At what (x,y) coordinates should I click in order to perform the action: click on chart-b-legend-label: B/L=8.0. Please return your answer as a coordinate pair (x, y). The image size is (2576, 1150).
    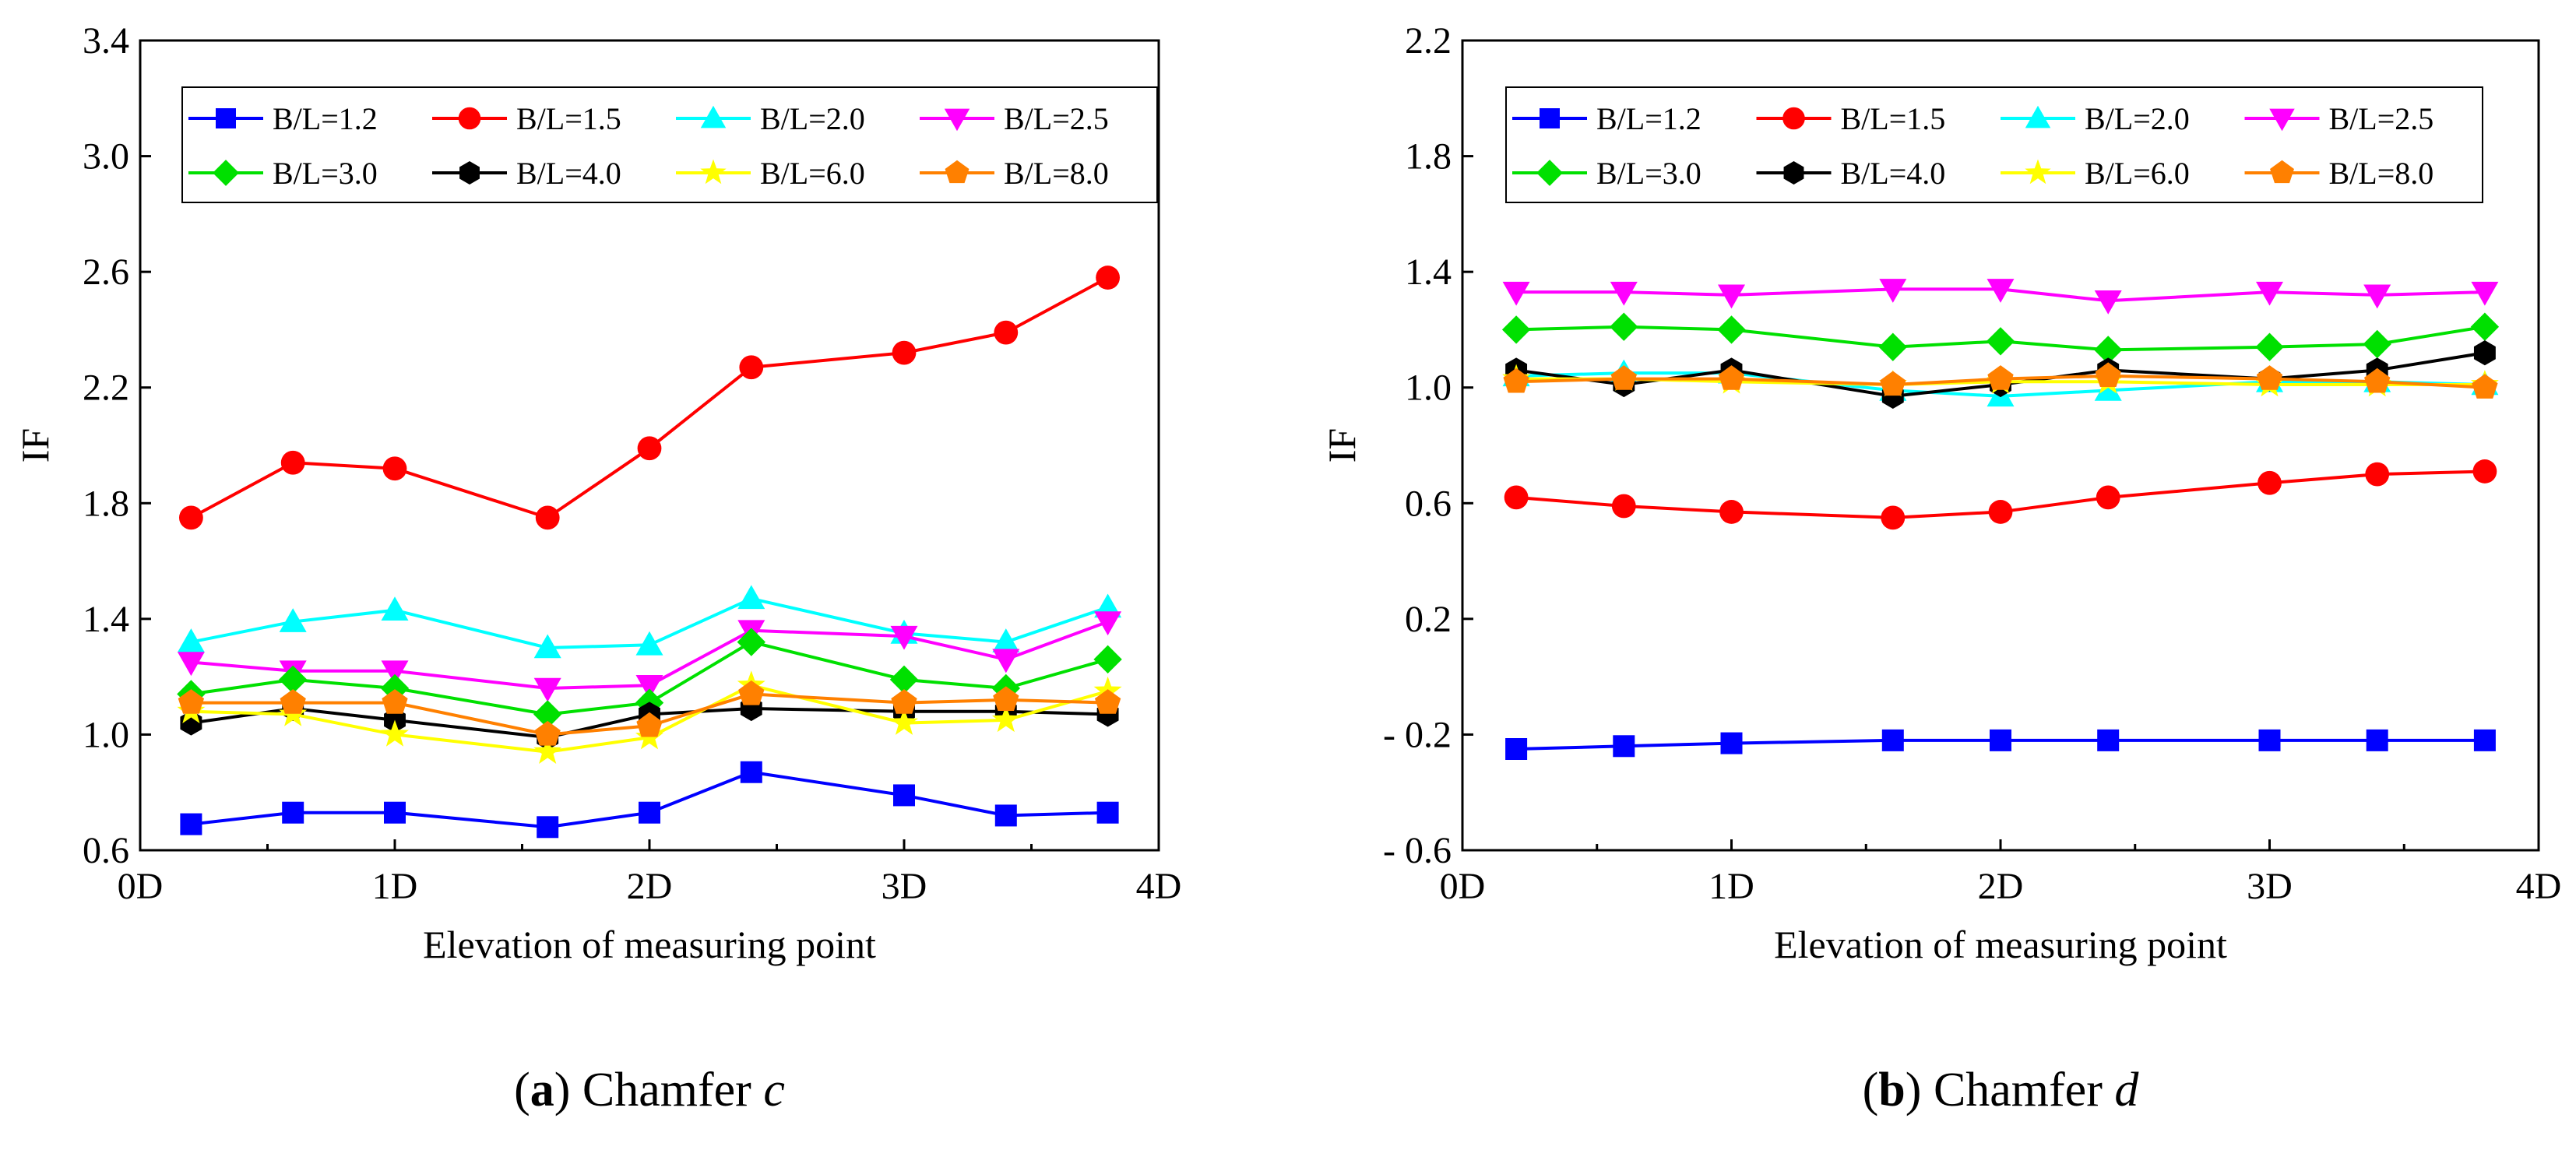
    Looking at the image, I should click on (2381, 173).